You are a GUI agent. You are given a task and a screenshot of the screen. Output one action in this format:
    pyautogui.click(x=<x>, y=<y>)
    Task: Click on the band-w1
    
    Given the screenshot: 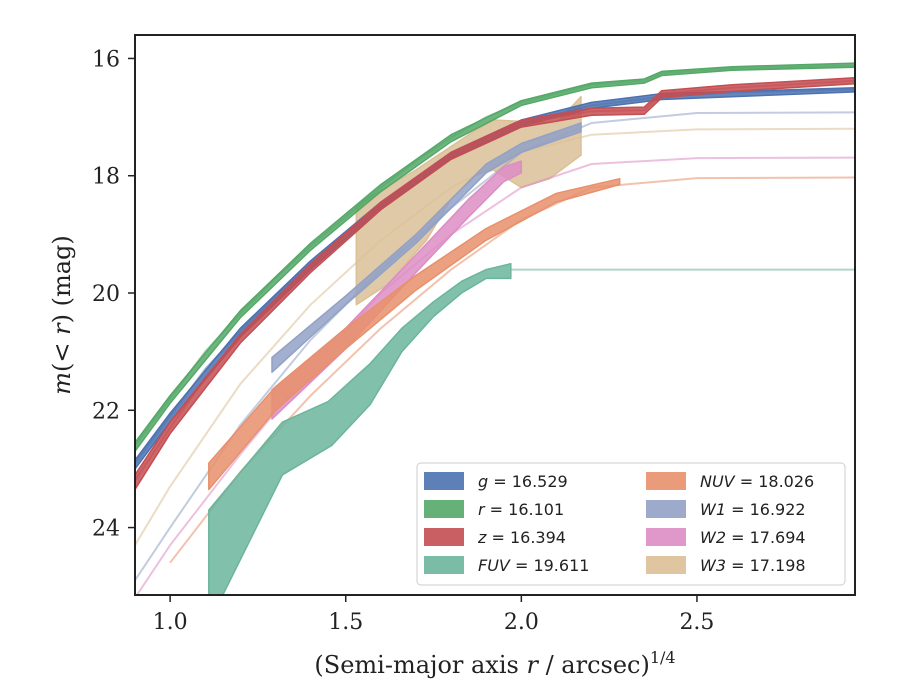 What is the action you would take?
    pyautogui.click(x=426, y=247)
    